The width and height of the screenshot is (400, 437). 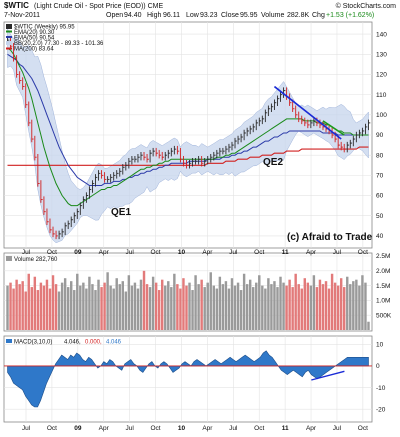 I want to click on volume-tick-label: 2.5M, so click(x=383, y=256).